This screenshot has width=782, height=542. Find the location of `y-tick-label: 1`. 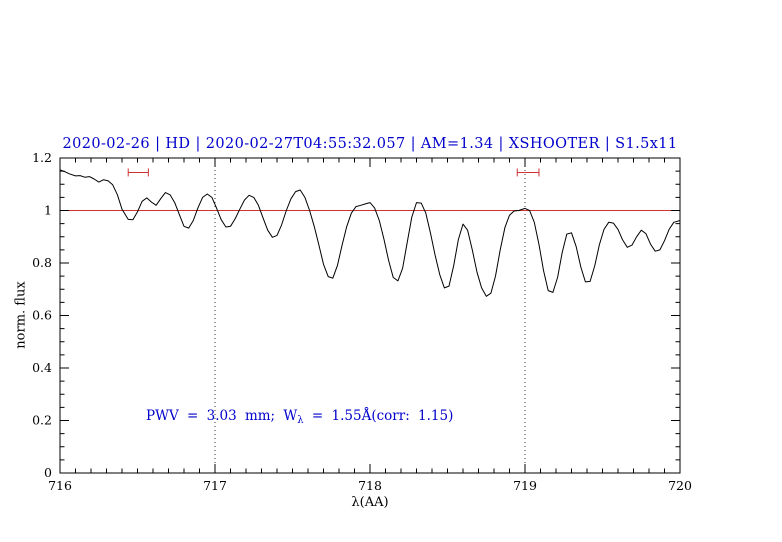

y-tick-label: 1 is located at coordinates (48, 210).